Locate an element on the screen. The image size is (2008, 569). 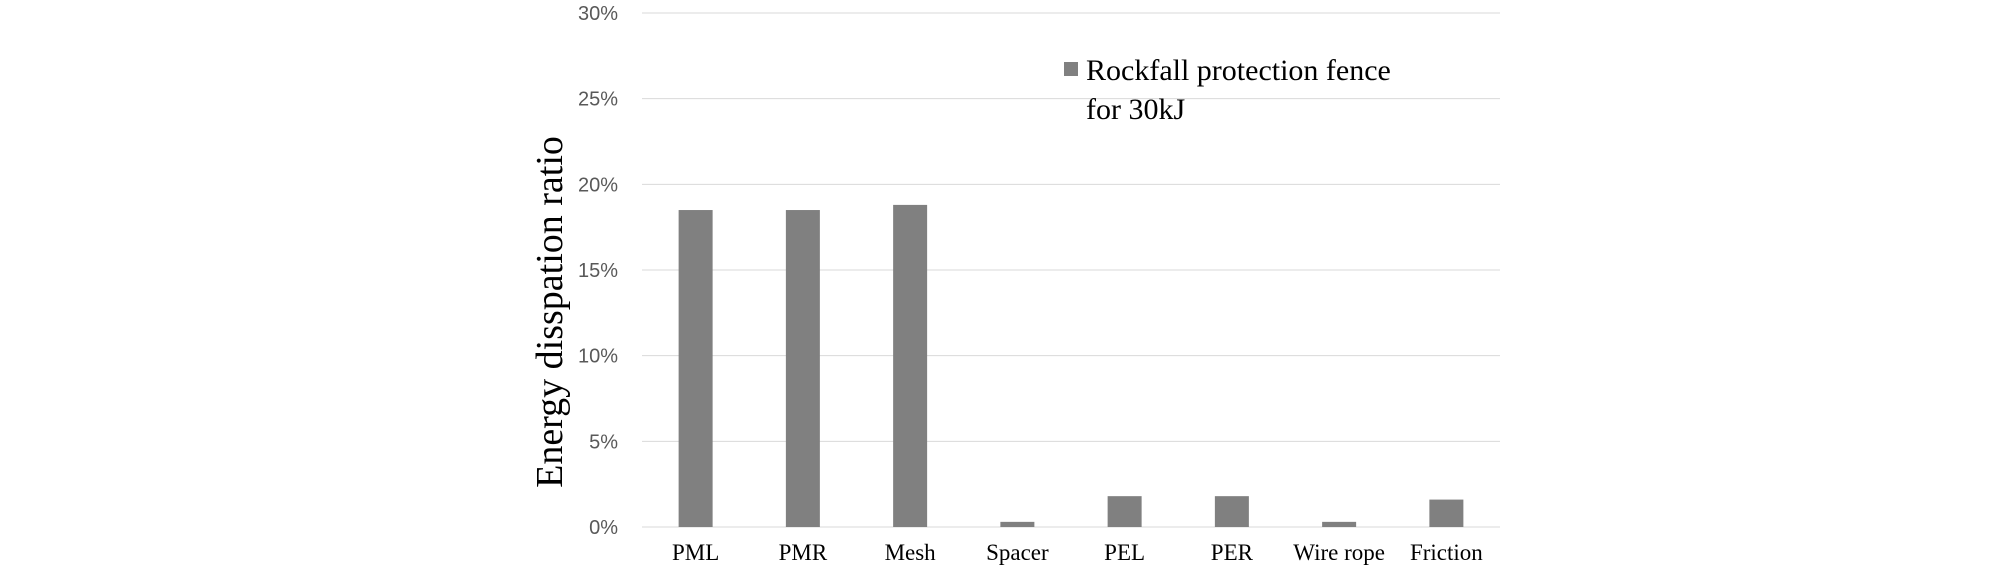
x-category-label: PER is located at coordinates (1232, 552).